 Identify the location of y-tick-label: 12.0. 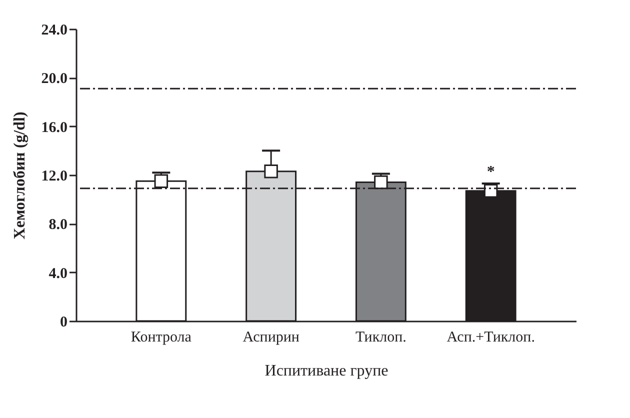
(54, 176).